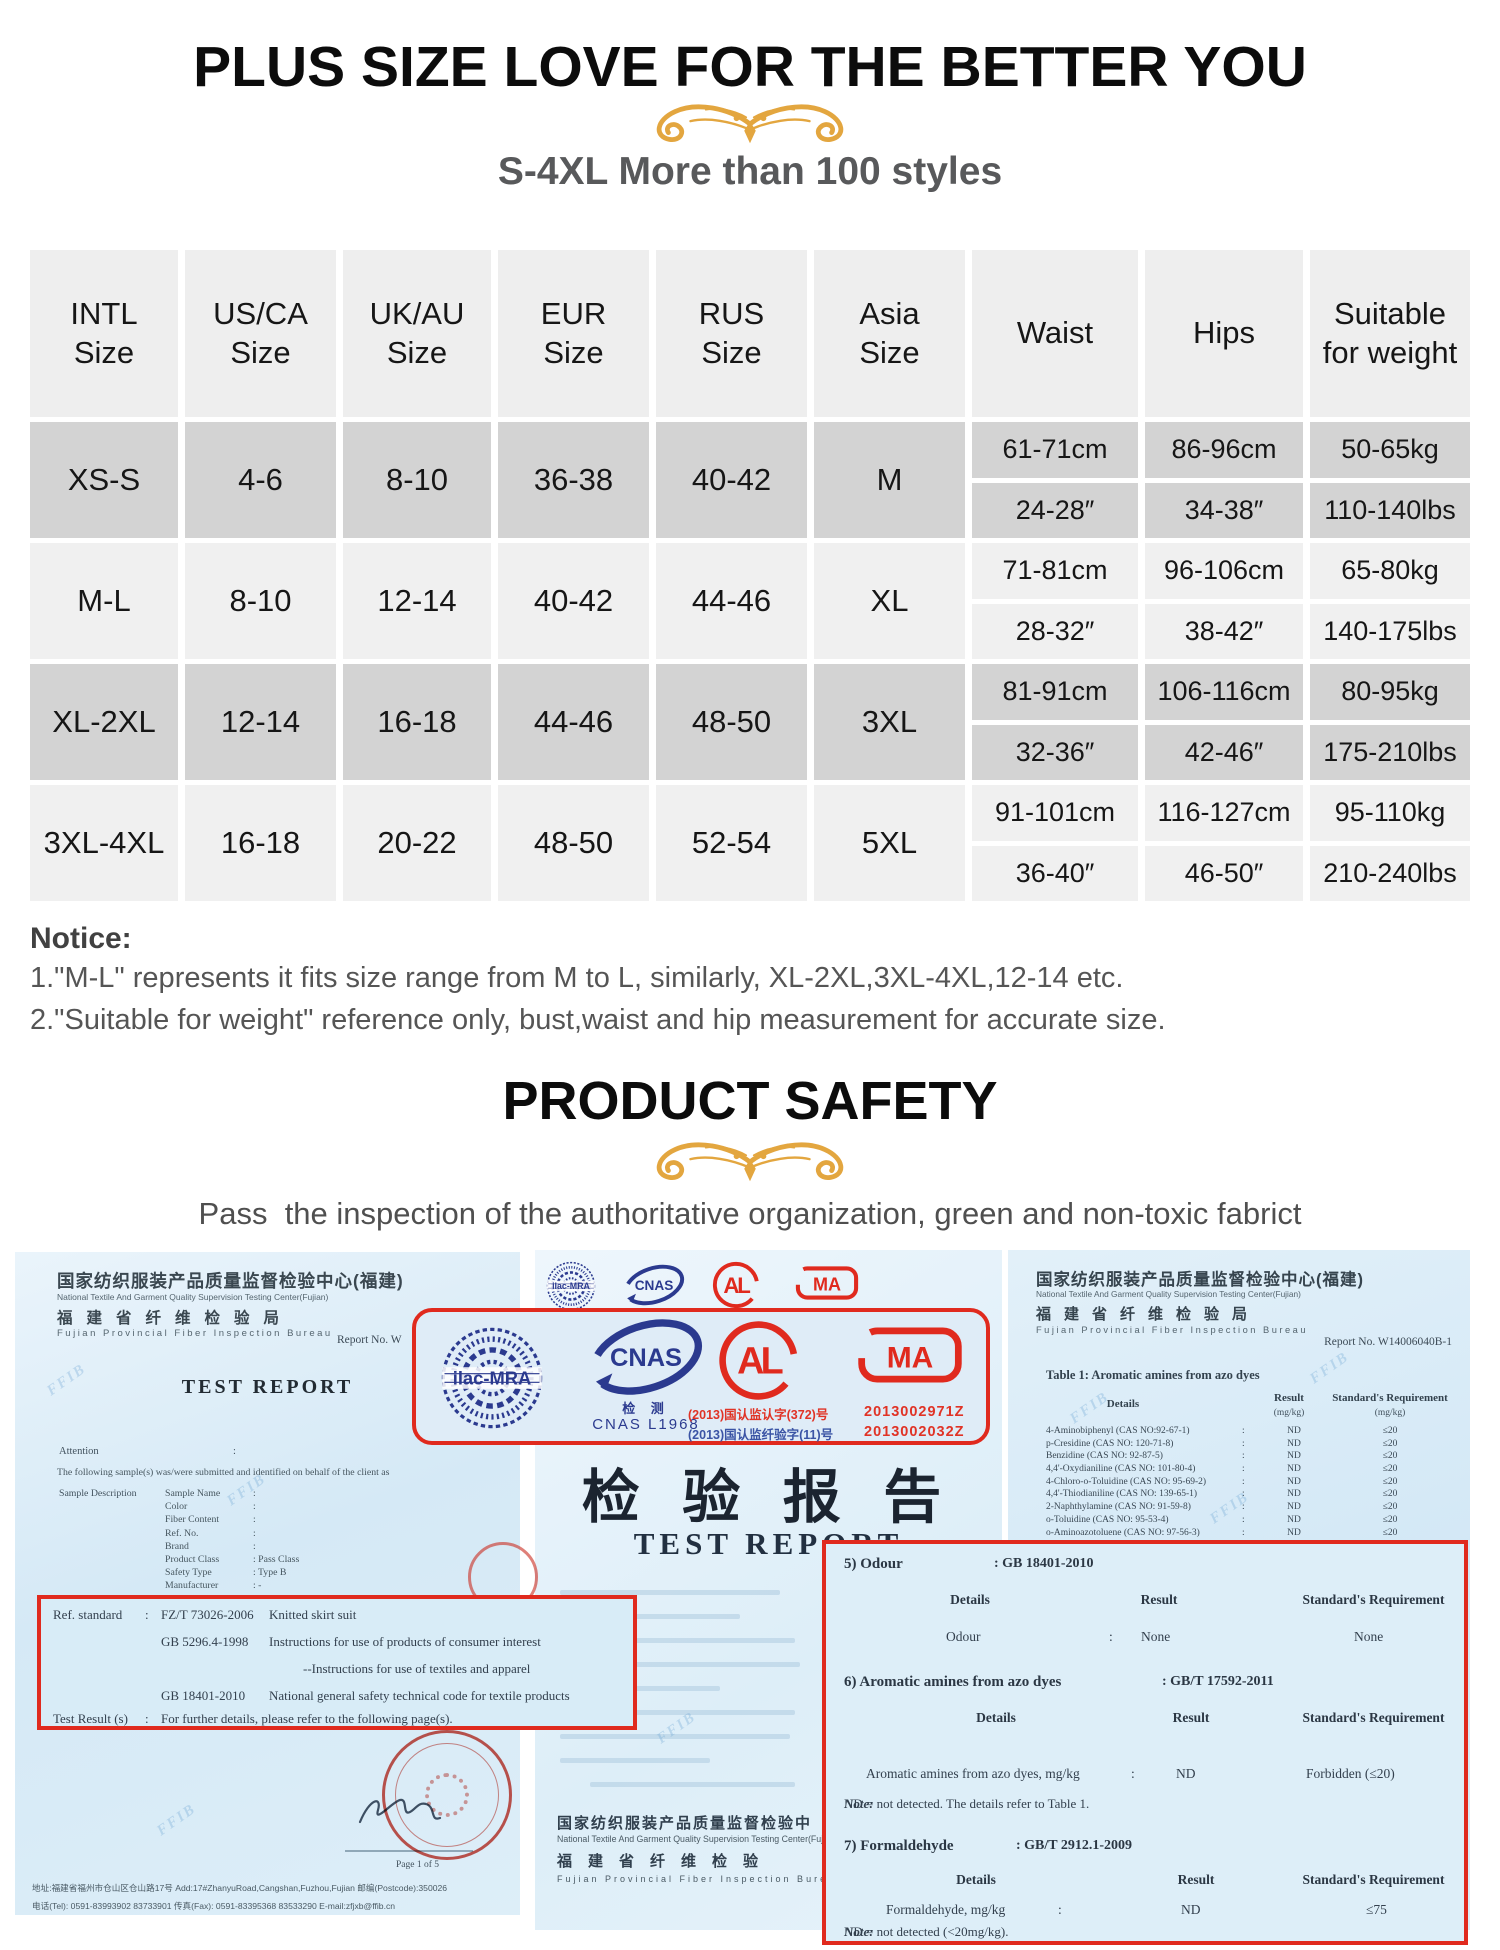  Describe the element at coordinates (973, 1773) in the screenshot. I see `amine-name: Aromatic amines from azo dyes, mg/kg` at that location.